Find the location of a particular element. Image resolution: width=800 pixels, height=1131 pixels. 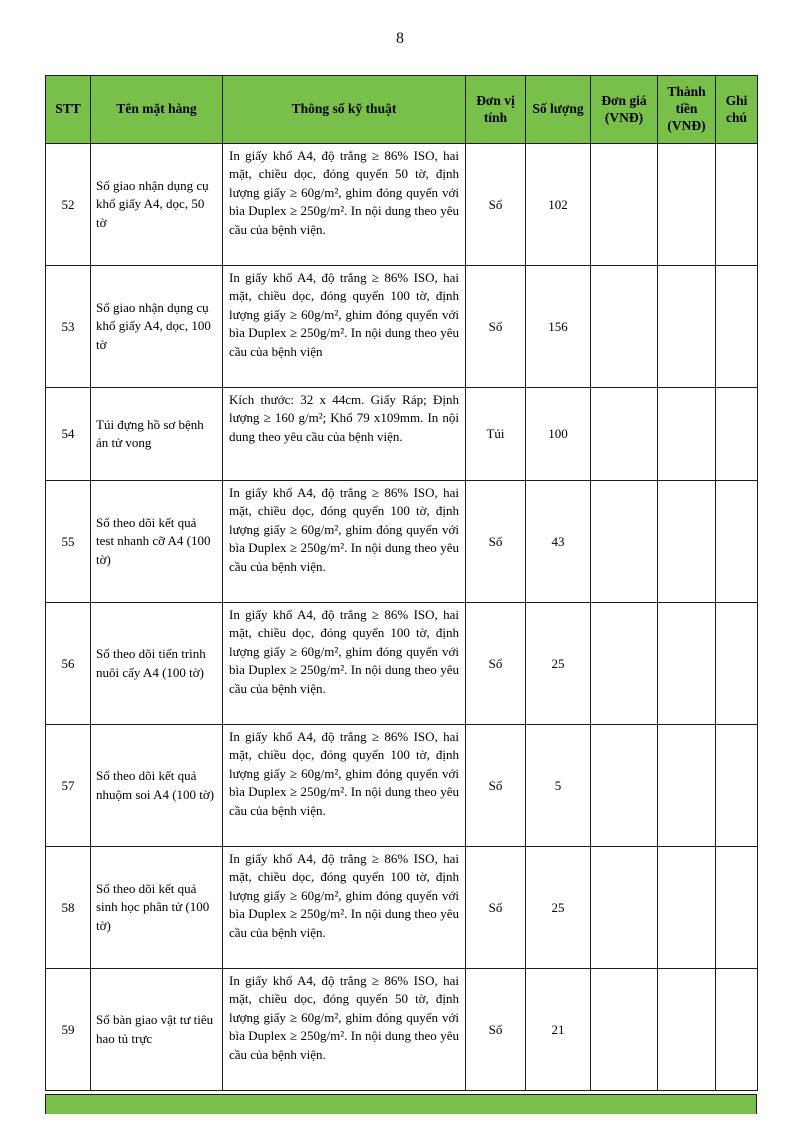

cell-quantity: 156 is located at coordinates (558, 326).